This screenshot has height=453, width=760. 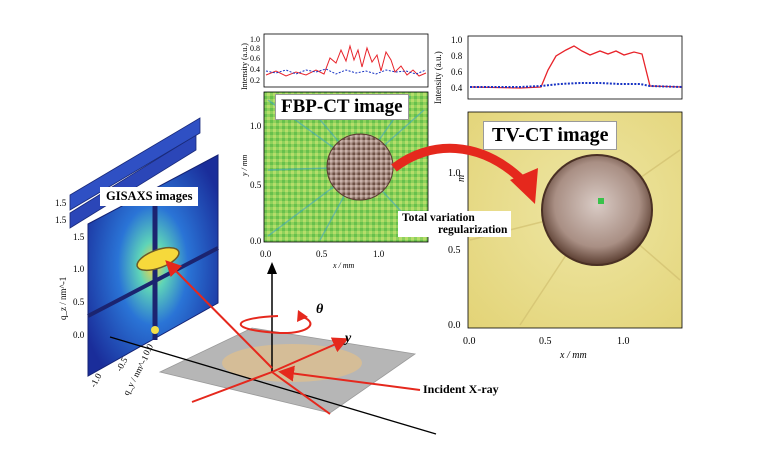 I want to click on tv-xtick-10: 1.0, so click(x=623, y=341).